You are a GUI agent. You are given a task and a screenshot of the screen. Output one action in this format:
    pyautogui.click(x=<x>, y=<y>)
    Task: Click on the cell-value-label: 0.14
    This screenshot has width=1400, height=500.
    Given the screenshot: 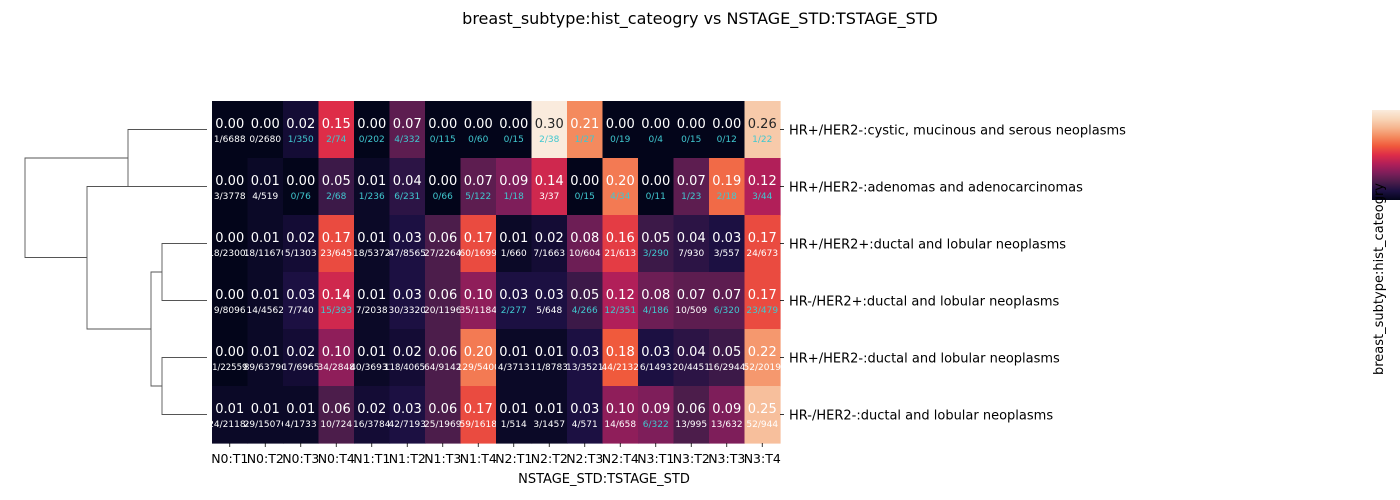 What is the action you would take?
    pyautogui.click(x=336, y=295)
    